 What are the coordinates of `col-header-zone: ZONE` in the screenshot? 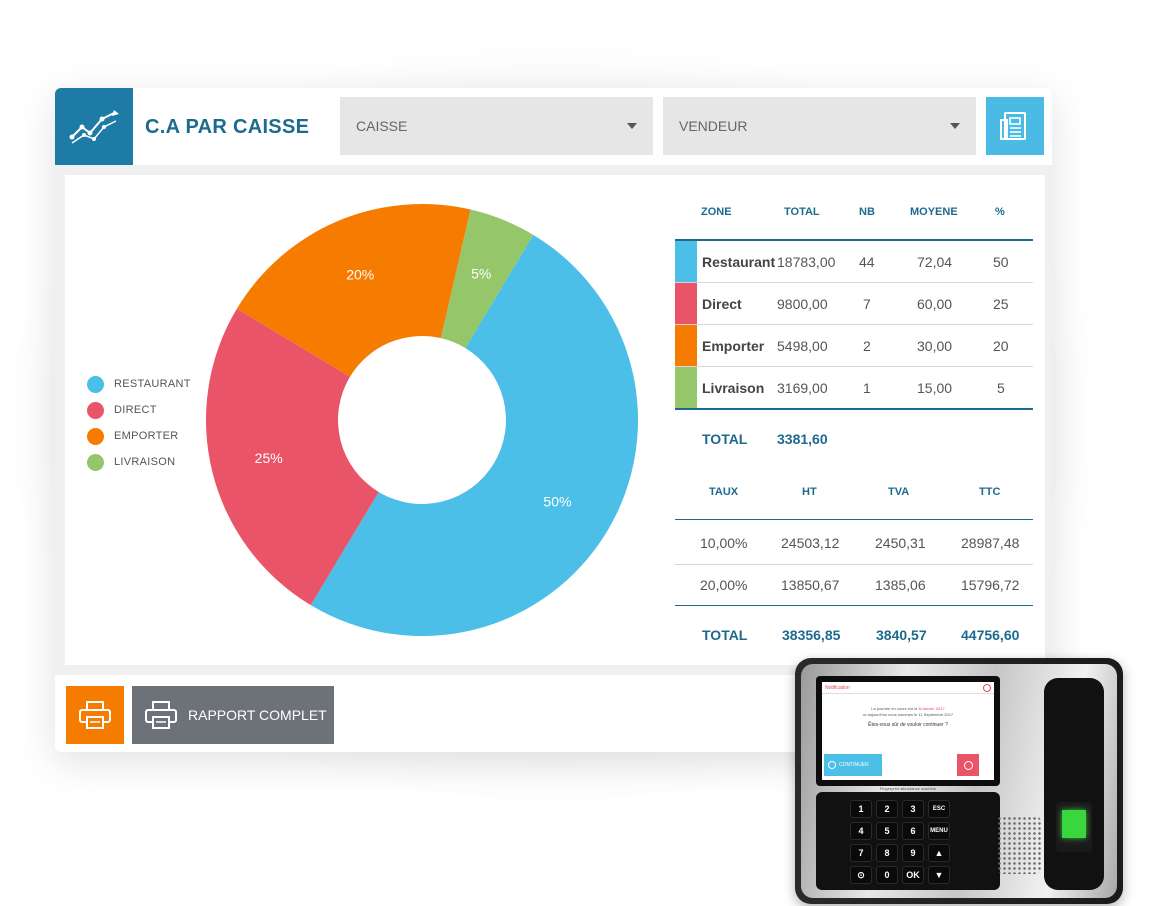 It's located at (716, 212).